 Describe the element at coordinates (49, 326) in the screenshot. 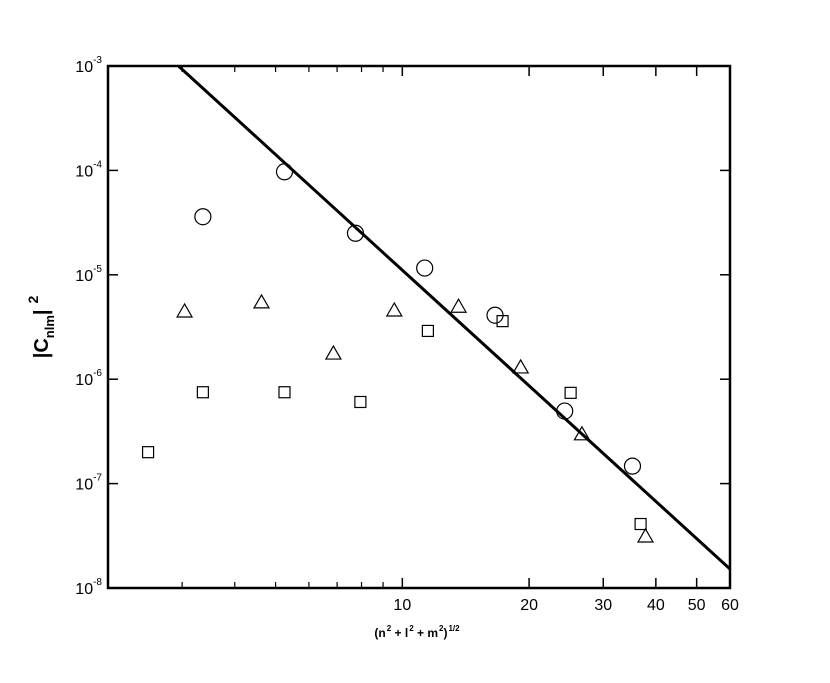

I see `y-axis-label-sub: nlm` at that location.